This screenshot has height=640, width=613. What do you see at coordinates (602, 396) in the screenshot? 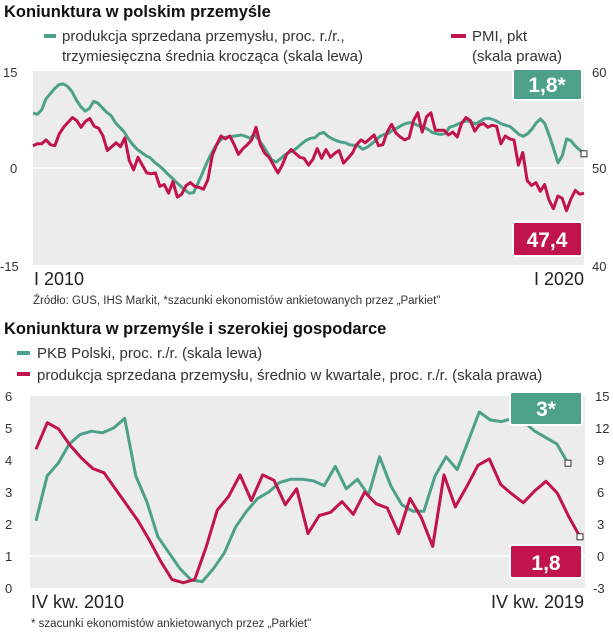
I see `chart2-right-tick-0: 15` at bounding box center [602, 396].